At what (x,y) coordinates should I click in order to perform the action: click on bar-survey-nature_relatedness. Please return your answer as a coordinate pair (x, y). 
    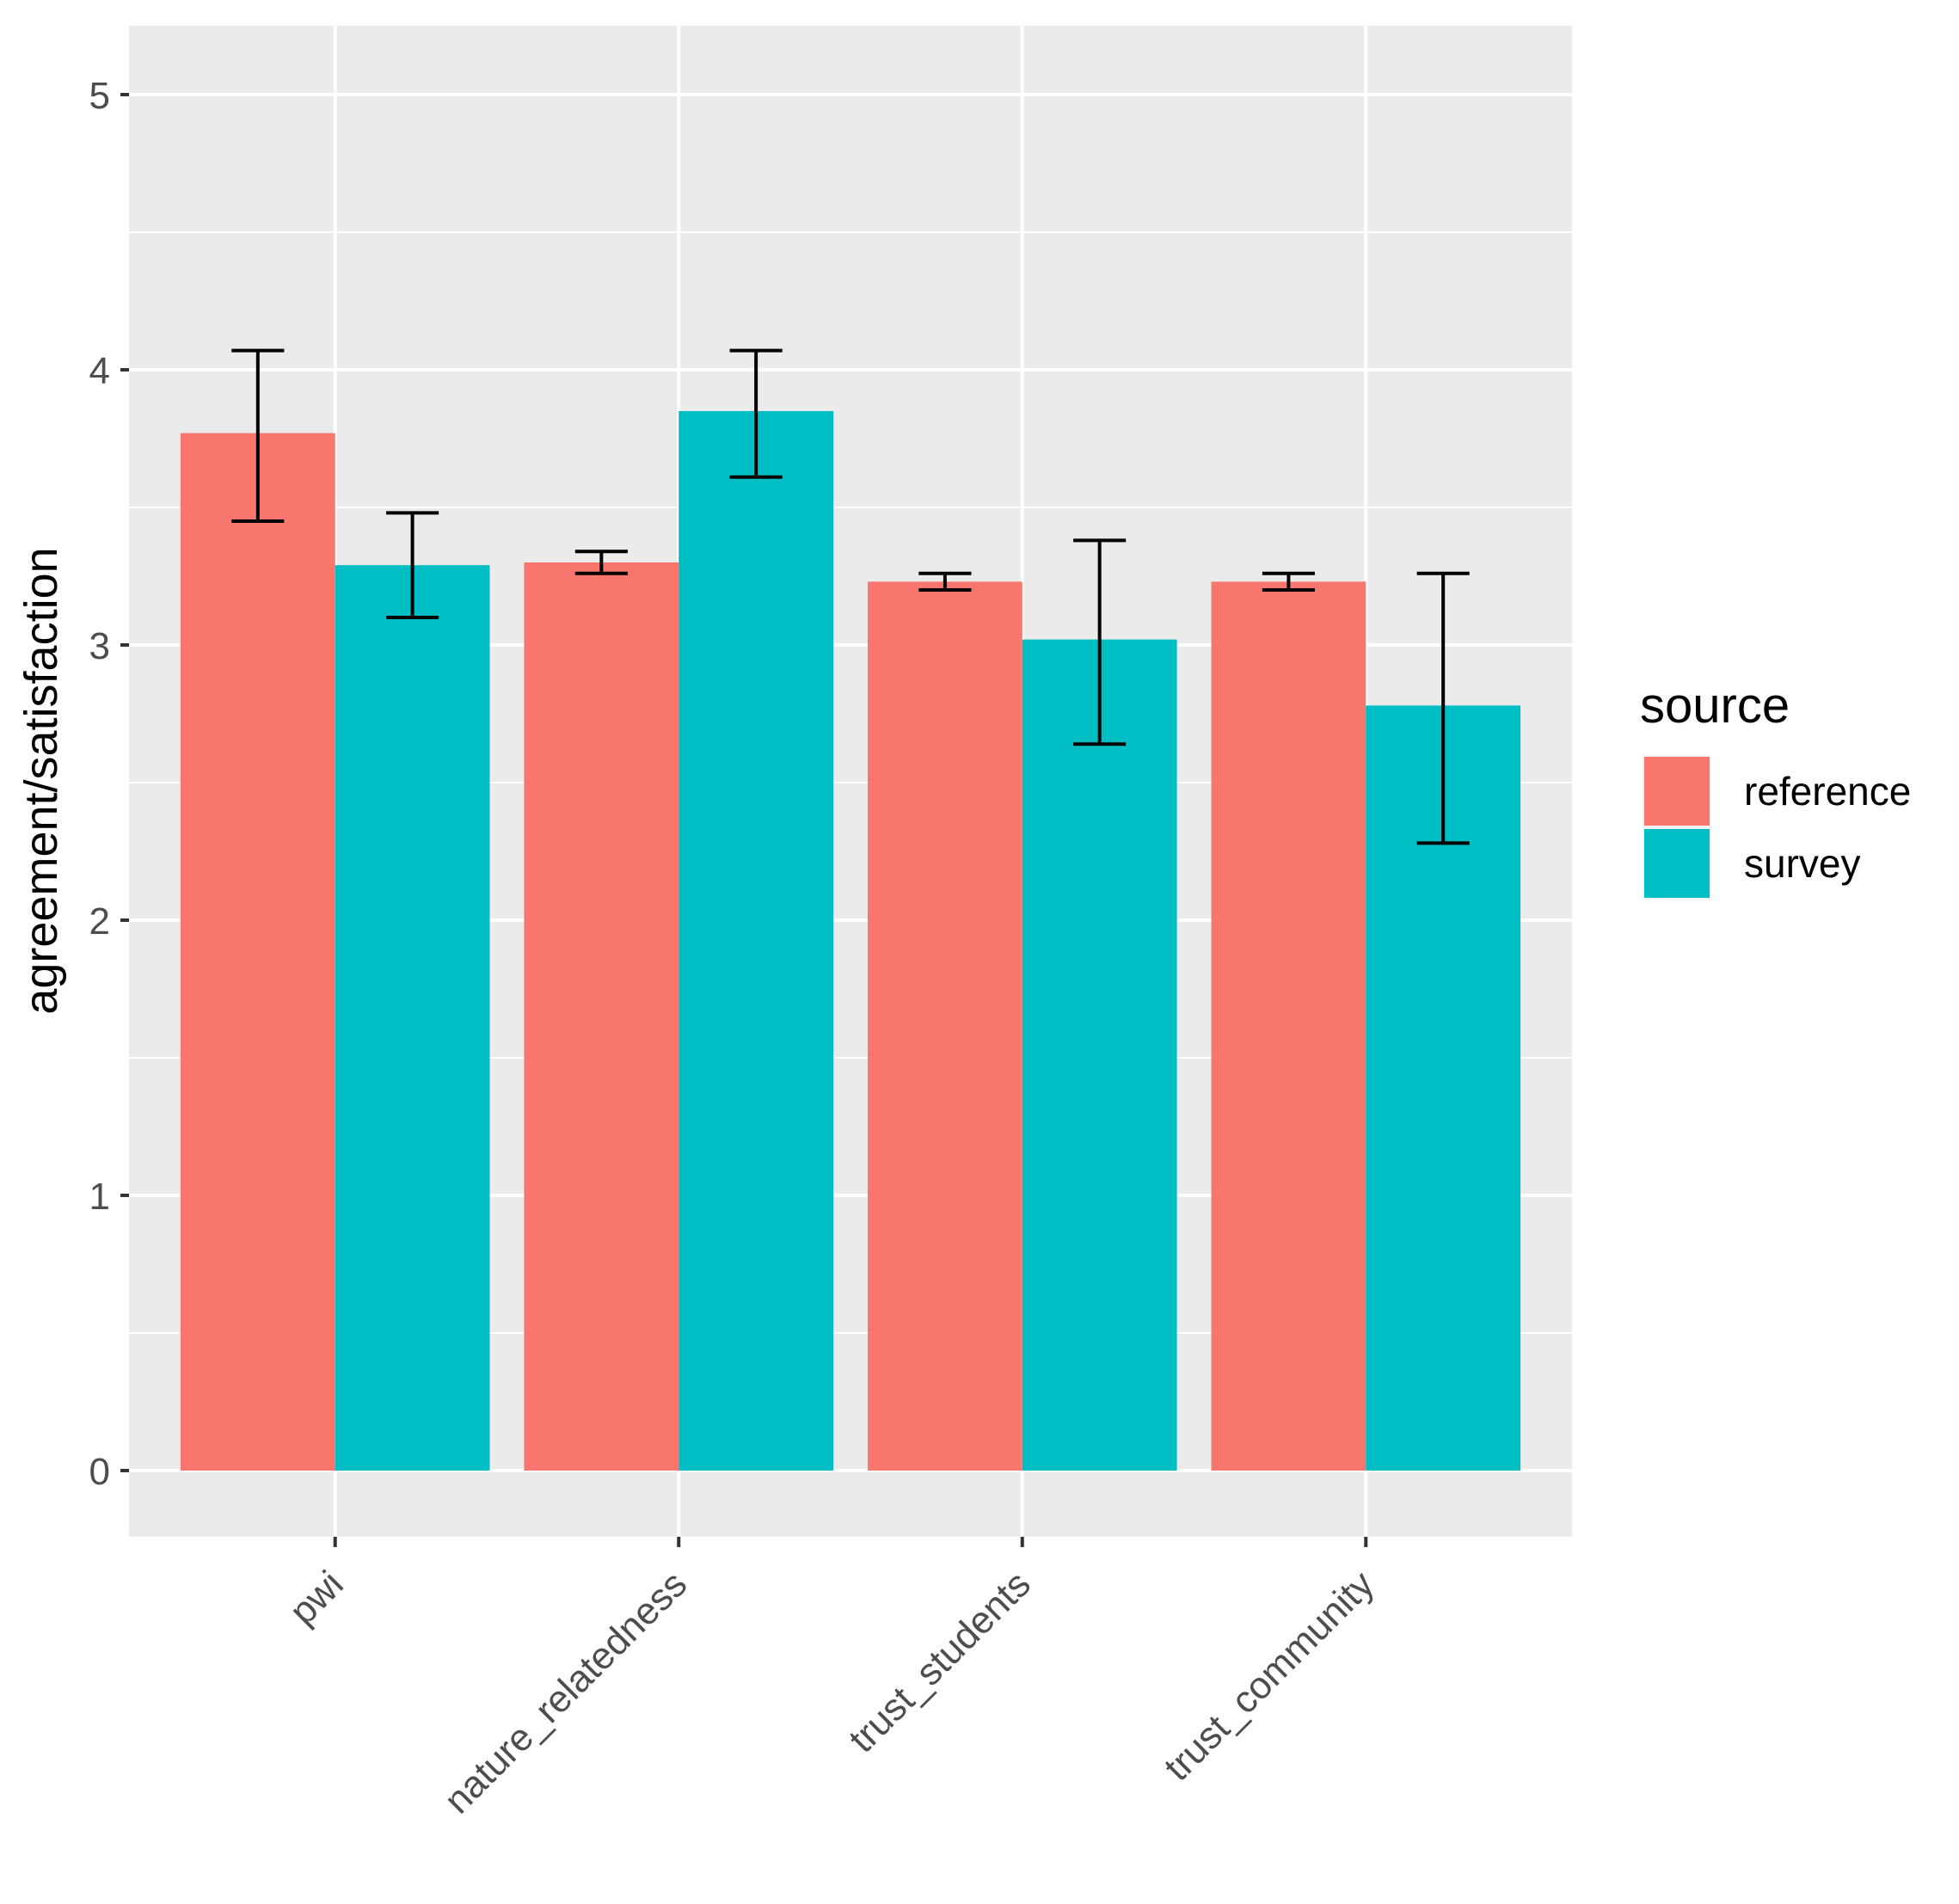
    Looking at the image, I should click on (757, 941).